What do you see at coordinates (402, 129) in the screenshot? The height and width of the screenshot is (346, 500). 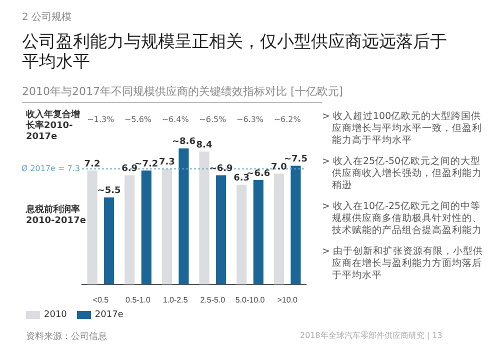 I see `text: > 收入超过100亿欧元的大型跨国供应商增长与平均水平一致，但盈利能力高于平均水平` at bounding box center [402, 129].